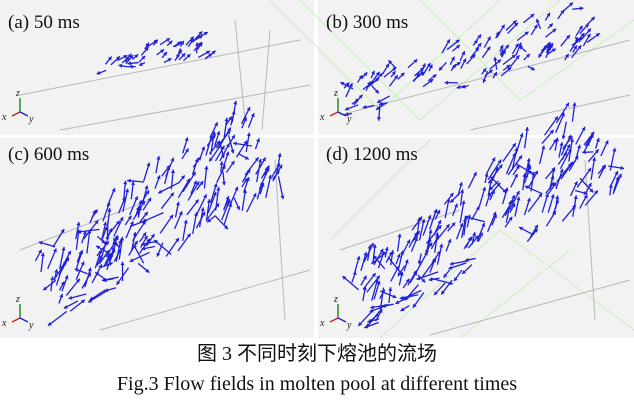 The image size is (634, 400). I want to click on axis-label: y, so click(31, 119).